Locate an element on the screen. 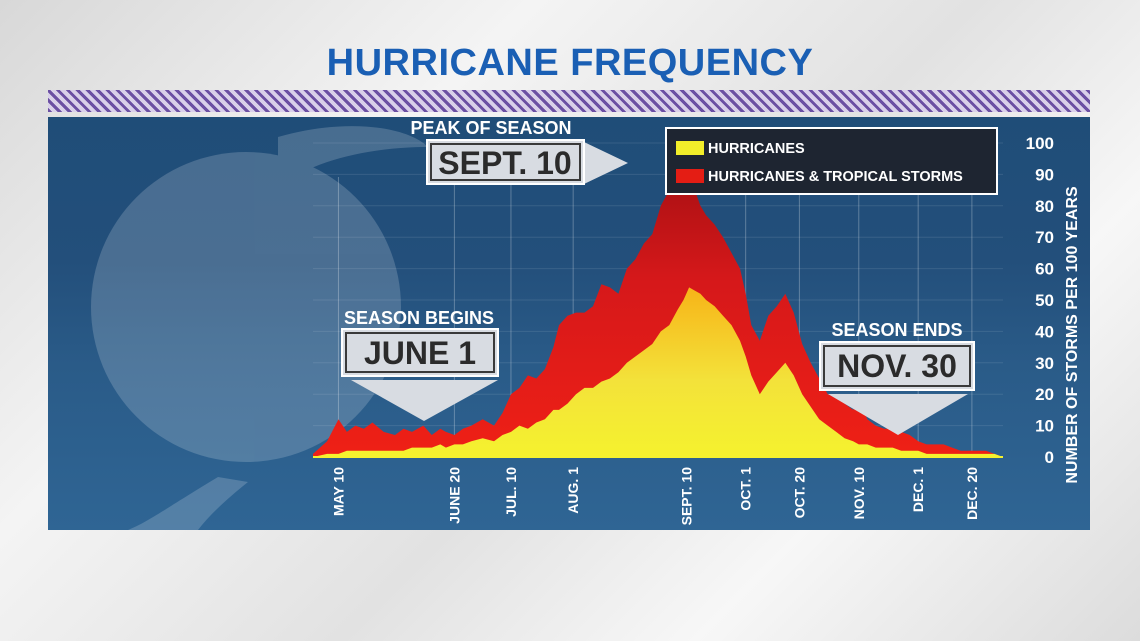 This screenshot has height=641, width=1140. y-tick-label: 0 is located at coordinates (1049, 457).